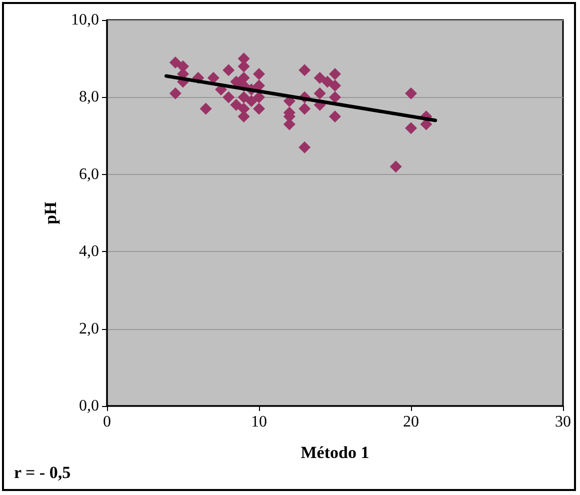 The image size is (580, 495). I want to click on y-tick-label: 10,0, so click(85, 20).